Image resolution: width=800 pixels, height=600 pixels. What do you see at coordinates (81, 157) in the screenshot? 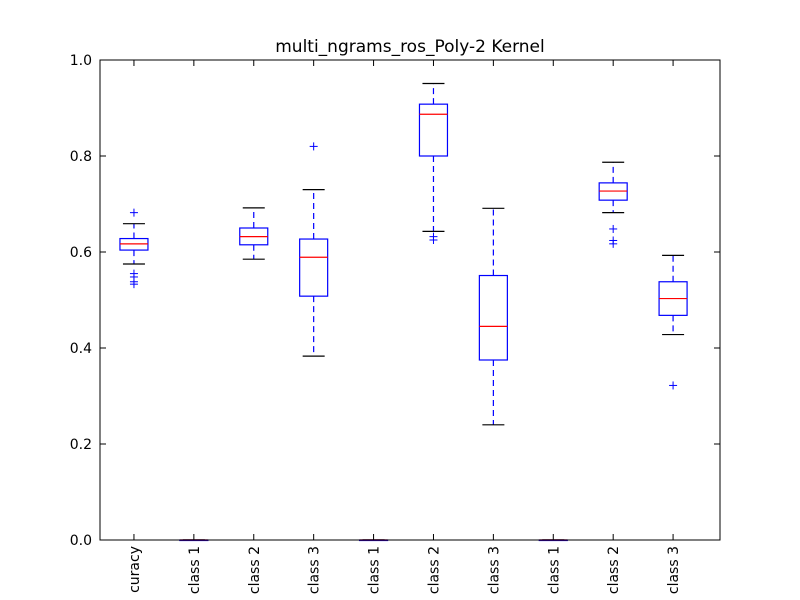
I see `y-tick-label: 0.8` at bounding box center [81, 157].